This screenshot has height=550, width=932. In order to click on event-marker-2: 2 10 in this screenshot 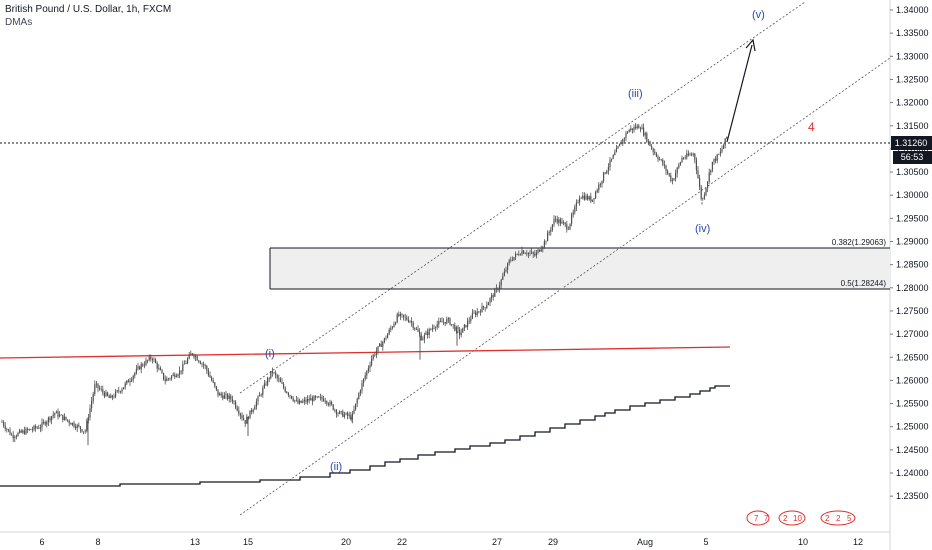, I will do `click(792, 518)`.